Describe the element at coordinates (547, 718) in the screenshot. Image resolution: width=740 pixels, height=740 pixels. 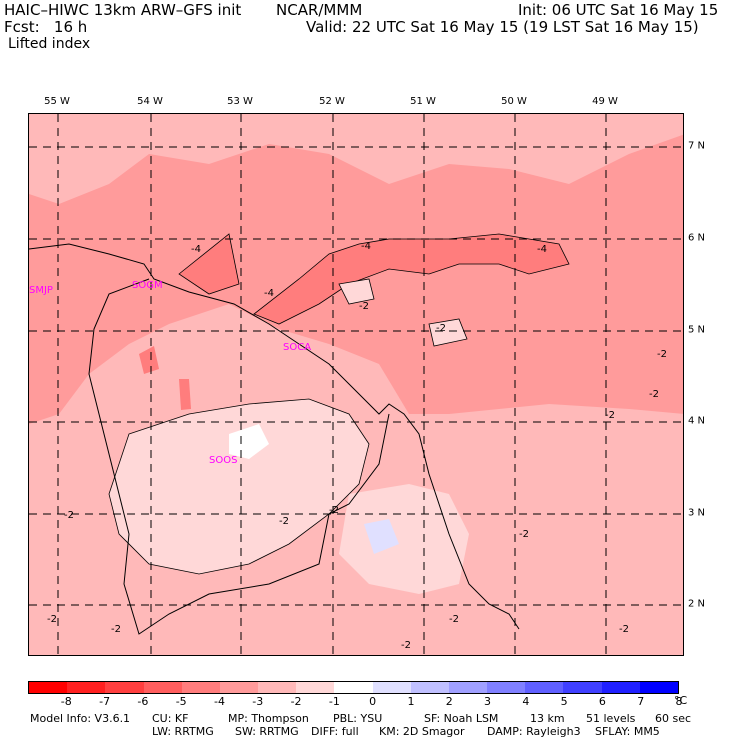
I see `footer-resolution: 13 km` at that location.